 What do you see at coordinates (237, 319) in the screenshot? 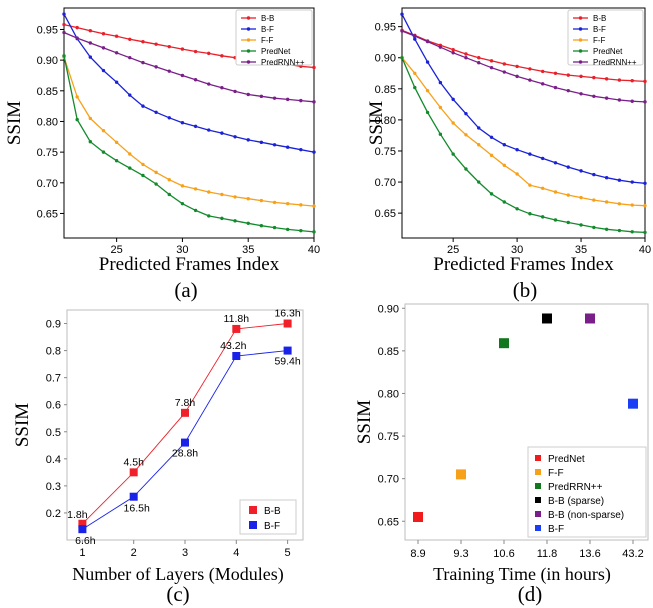
I see `data-label: 11.8h` at bounding box center [237, 319].